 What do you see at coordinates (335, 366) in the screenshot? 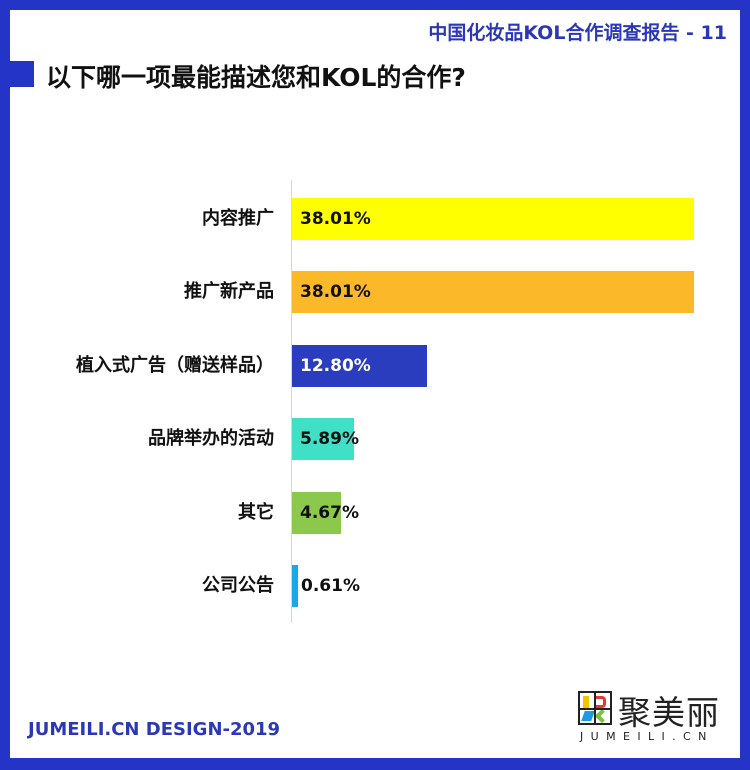
I see `value-label: 12.80%` at bounding box center [335, 366].